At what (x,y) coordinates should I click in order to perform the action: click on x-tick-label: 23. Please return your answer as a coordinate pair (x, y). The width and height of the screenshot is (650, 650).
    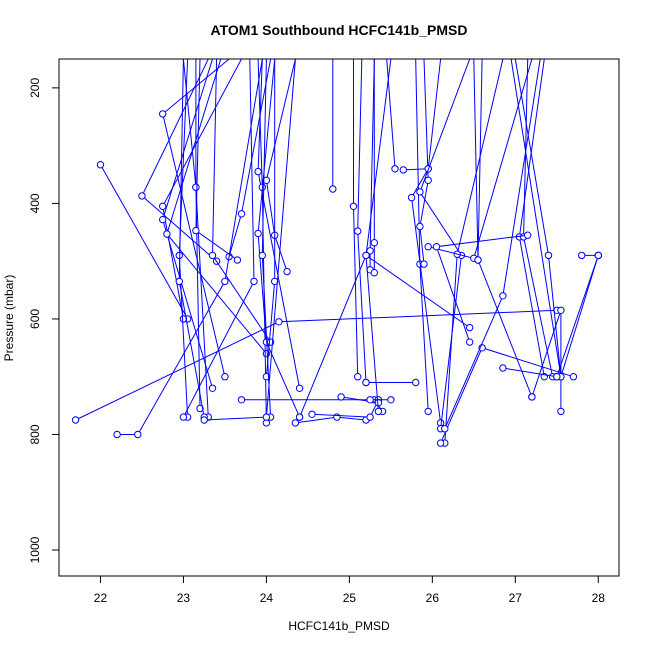
    Looking at the image, I should click on (184, 598).